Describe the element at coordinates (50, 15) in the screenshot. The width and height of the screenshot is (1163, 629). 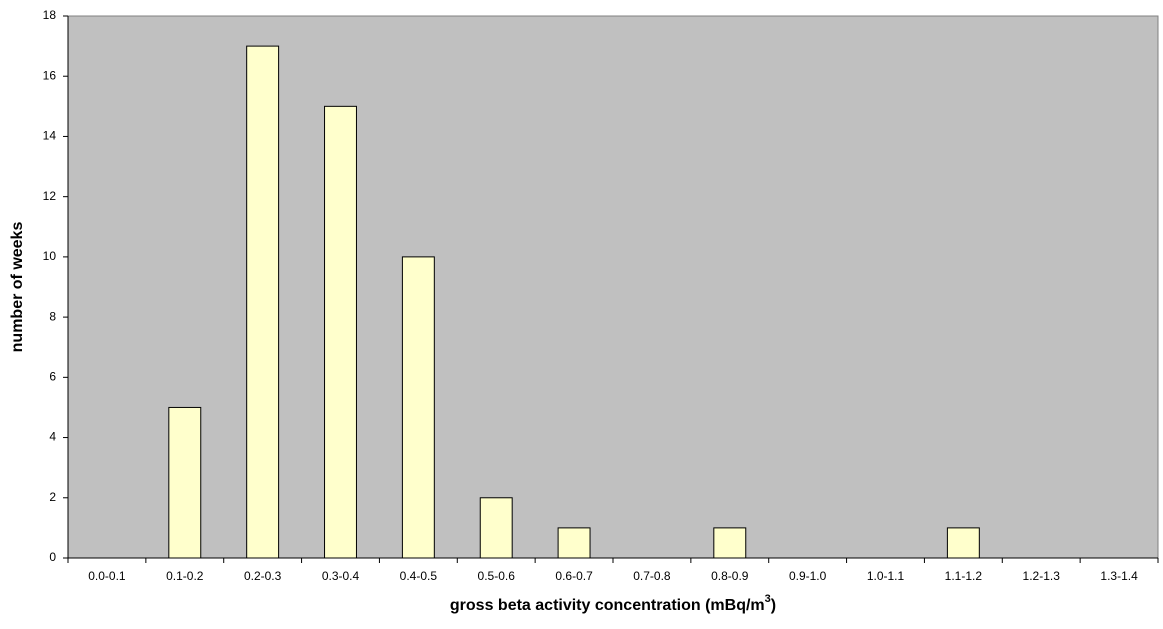
I see `y-tick-label: 18` at that location.